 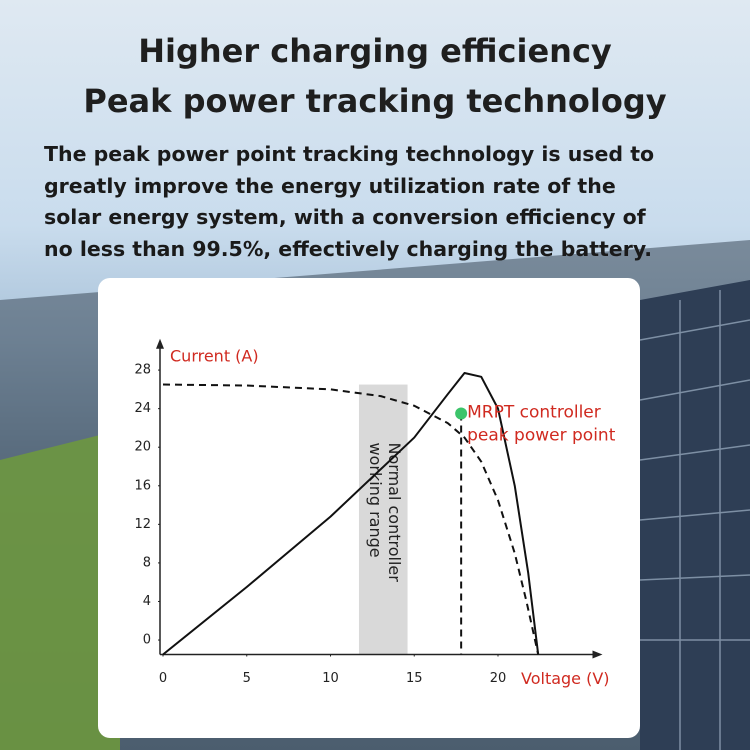 What do you see at coordinates (461, 413) in the screenshot?
I see `peak-point` at bounding box center [461, 413].